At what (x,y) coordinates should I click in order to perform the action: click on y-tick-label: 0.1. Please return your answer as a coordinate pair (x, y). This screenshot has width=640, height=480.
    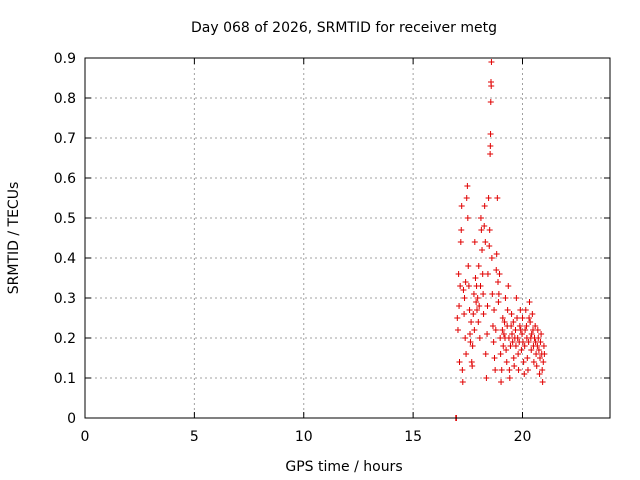
    Looking at the image, I should click on (65, 379).